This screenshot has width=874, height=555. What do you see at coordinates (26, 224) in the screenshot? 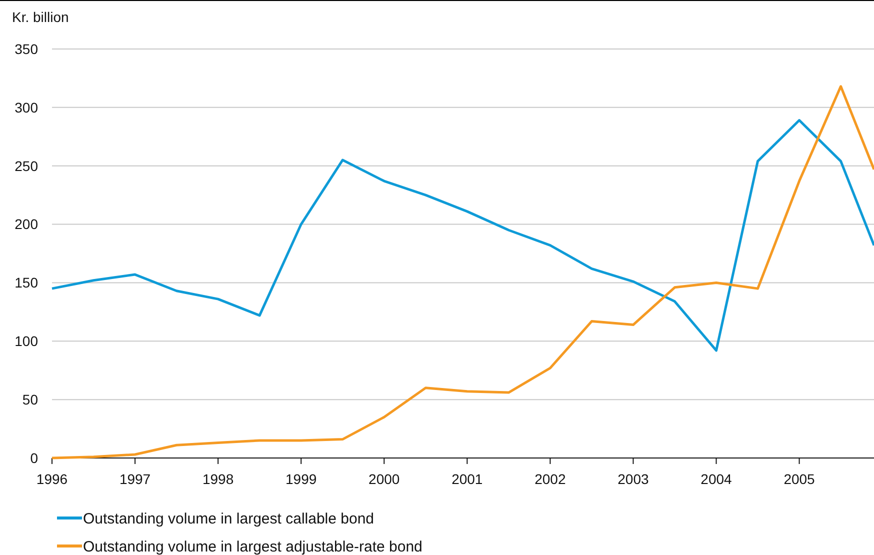
I see `y-tick-label: 200` at bounding box center [26, 224].